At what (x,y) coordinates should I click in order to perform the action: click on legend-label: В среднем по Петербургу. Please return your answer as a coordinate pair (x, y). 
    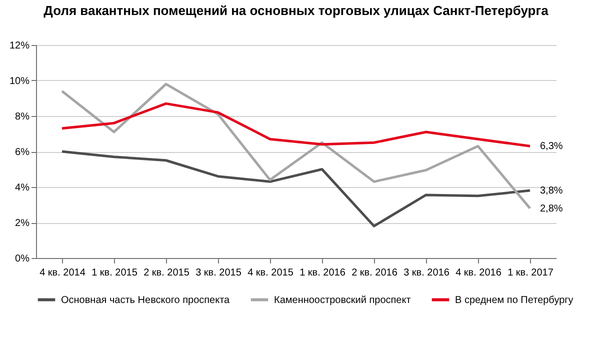
    Looking at the image, I should click on (514, 300).